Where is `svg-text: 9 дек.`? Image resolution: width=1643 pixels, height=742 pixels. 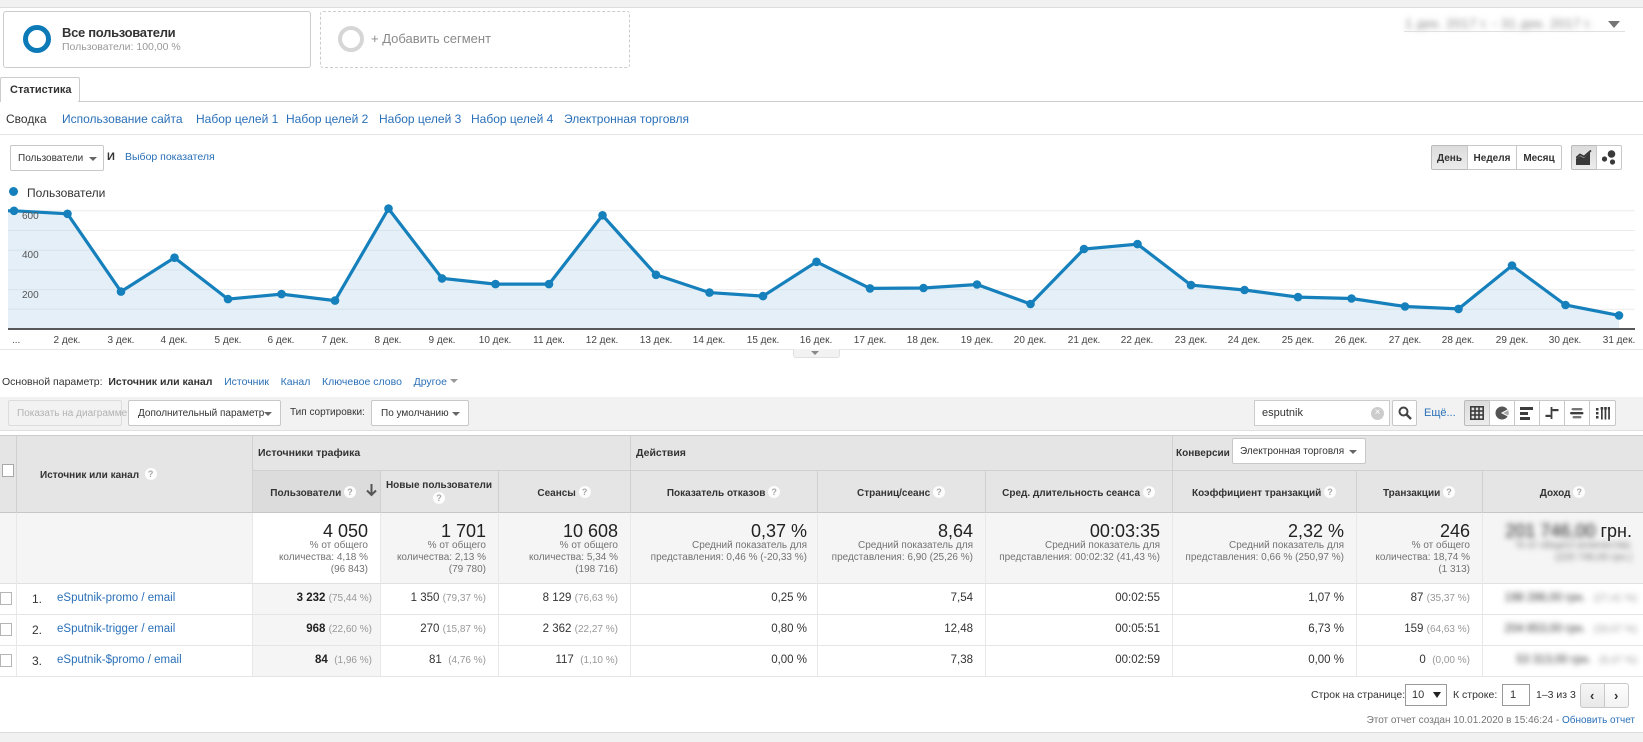 svg-text: 9 дек. is located at coordinates (442, 340).